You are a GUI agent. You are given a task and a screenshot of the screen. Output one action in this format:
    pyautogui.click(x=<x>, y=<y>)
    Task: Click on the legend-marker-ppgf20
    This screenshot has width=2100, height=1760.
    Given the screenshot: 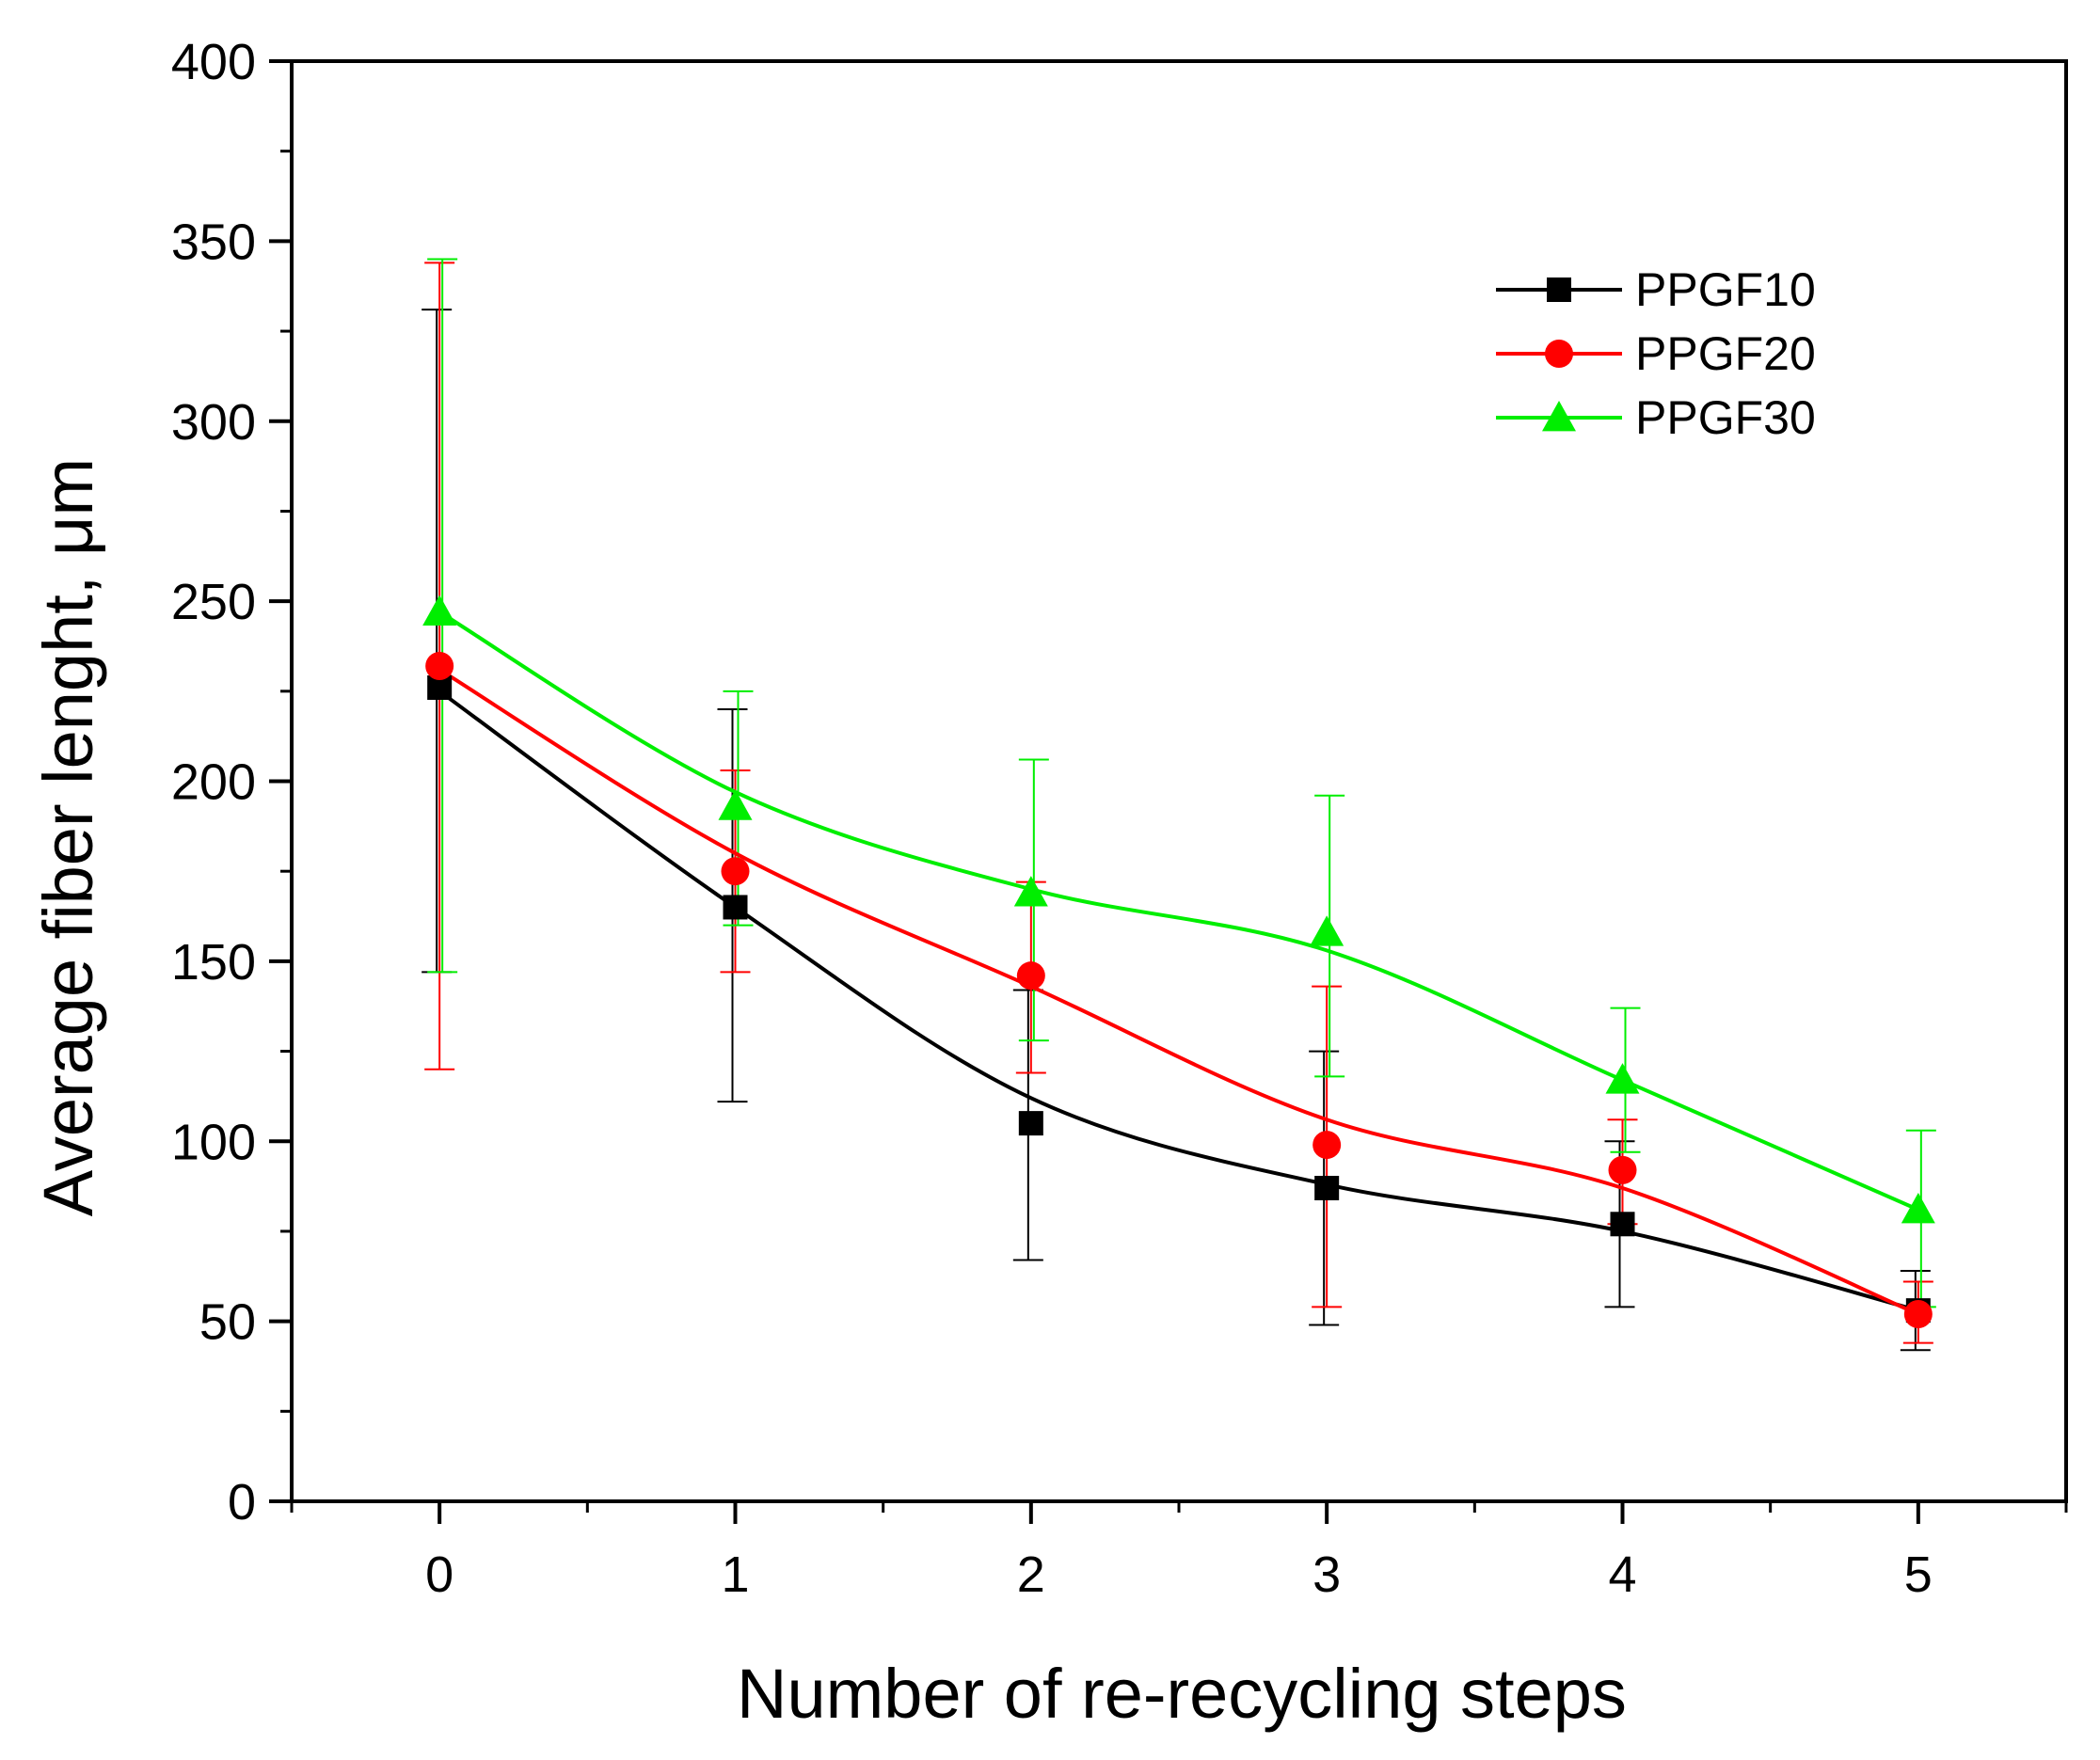 What is the action you would take?
    pyautogui.click(x=1559, y=354)
    